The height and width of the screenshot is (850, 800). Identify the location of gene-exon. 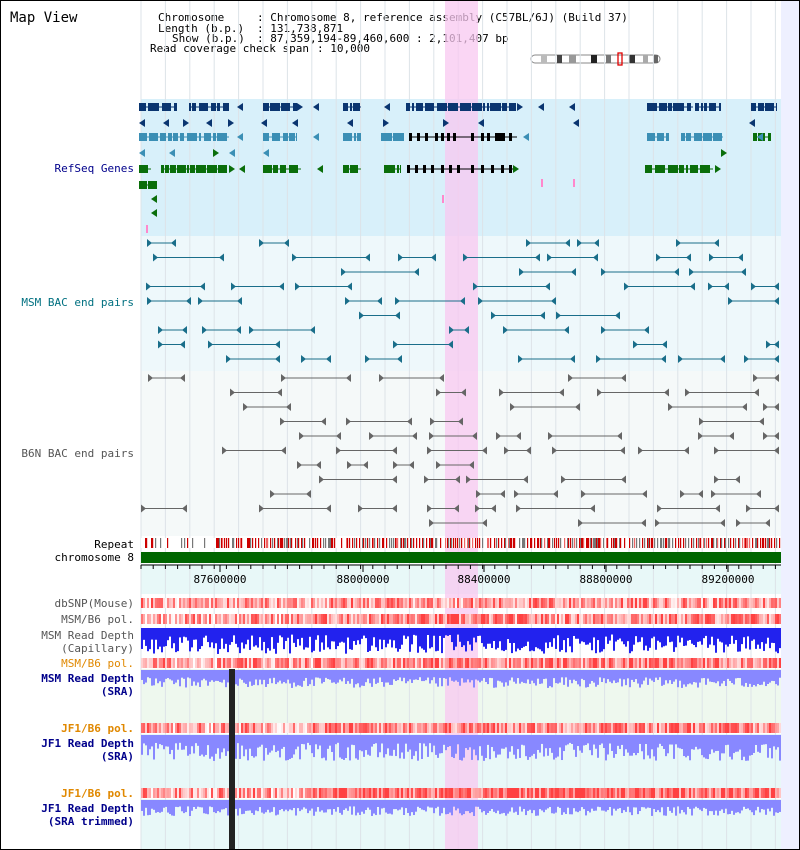
(472, 137).